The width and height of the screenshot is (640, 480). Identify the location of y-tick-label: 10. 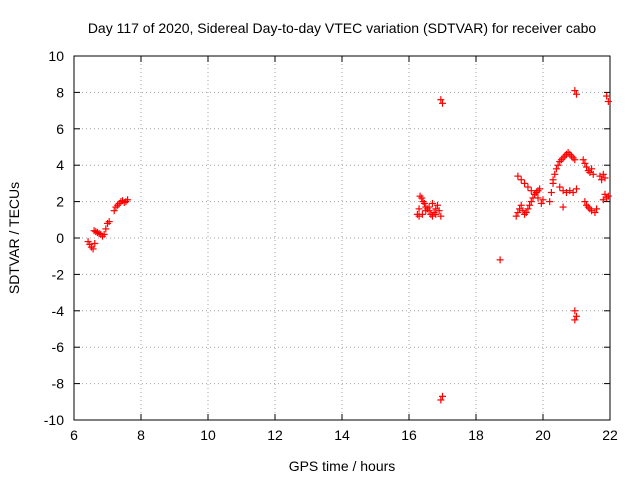
(56, 56).